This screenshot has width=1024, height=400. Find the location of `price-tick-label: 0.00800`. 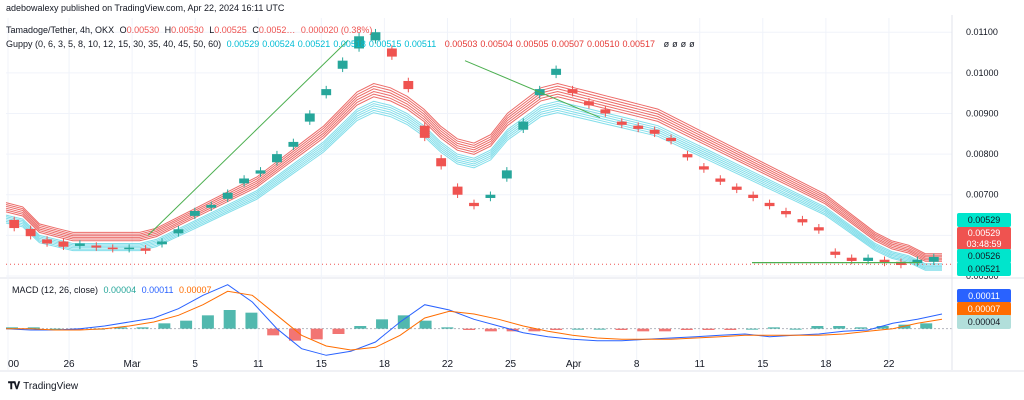

price-tick-label: 0.00800 is located at coordinates (982, 154).